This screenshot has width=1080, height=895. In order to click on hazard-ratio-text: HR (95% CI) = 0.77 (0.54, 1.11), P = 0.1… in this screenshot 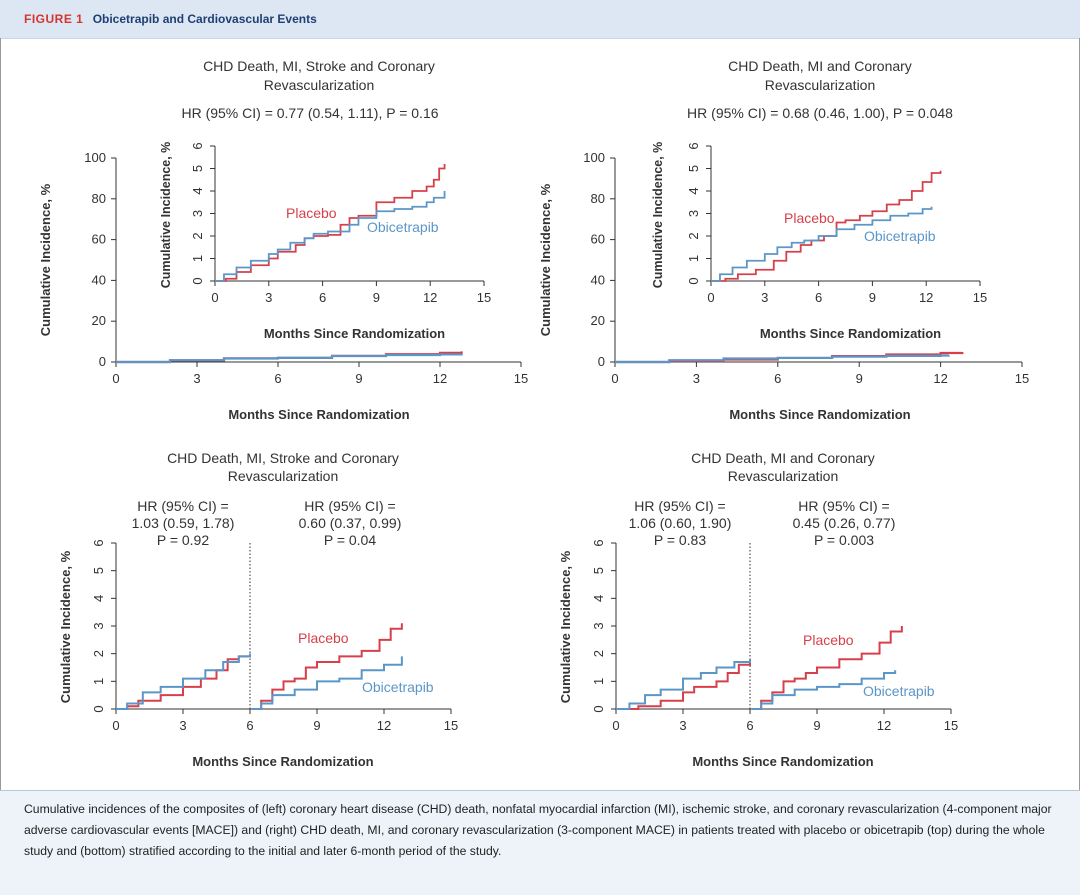, I will do `click(309, 113)`.